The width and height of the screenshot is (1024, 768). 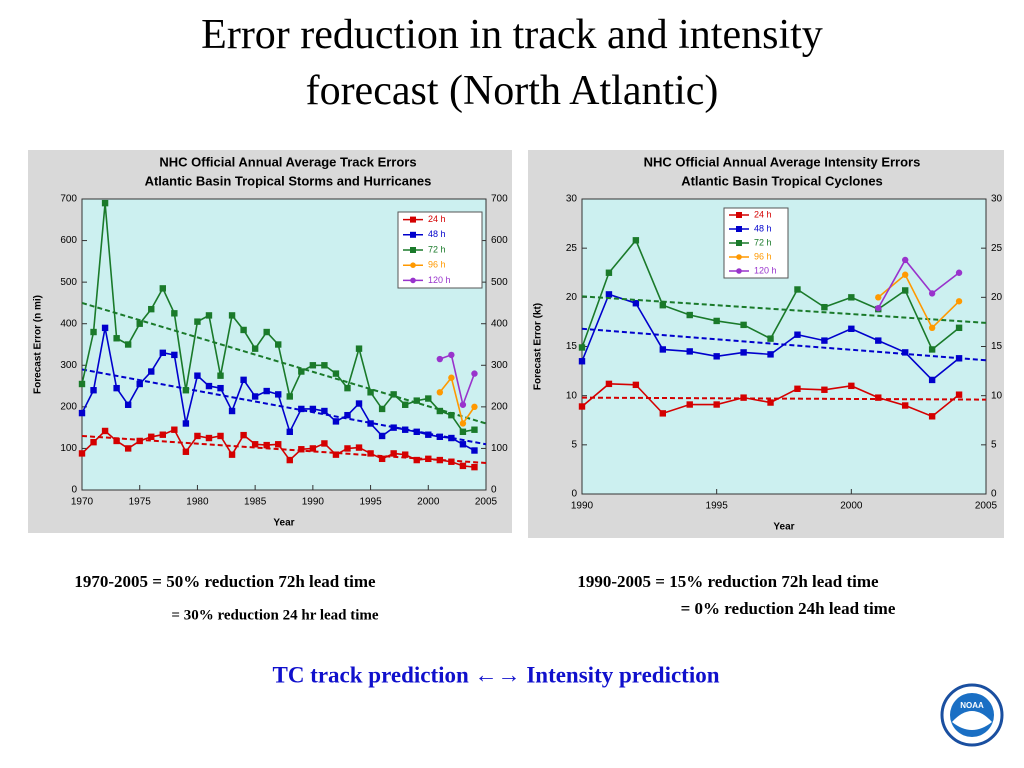 I want to click on y2-tick-label: 400, so click(x=499, y=323).